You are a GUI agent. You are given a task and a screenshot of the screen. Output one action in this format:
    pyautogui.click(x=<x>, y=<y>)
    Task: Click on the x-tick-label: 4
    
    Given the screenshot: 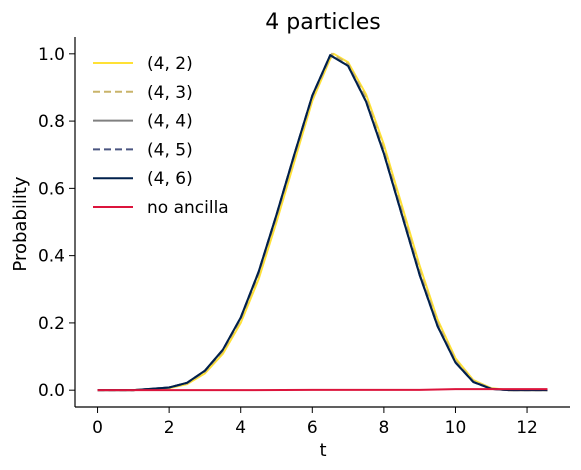 What is the action you would take?
    pyautogui.click(x=240, y=428)
    